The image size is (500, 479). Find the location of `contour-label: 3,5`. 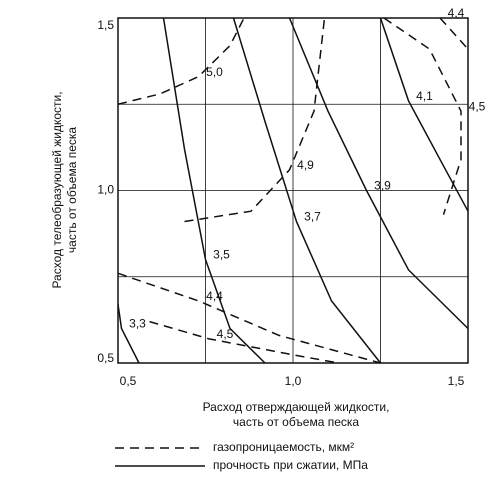

contour-label: 3,5 is located at coordinates (221, 255).